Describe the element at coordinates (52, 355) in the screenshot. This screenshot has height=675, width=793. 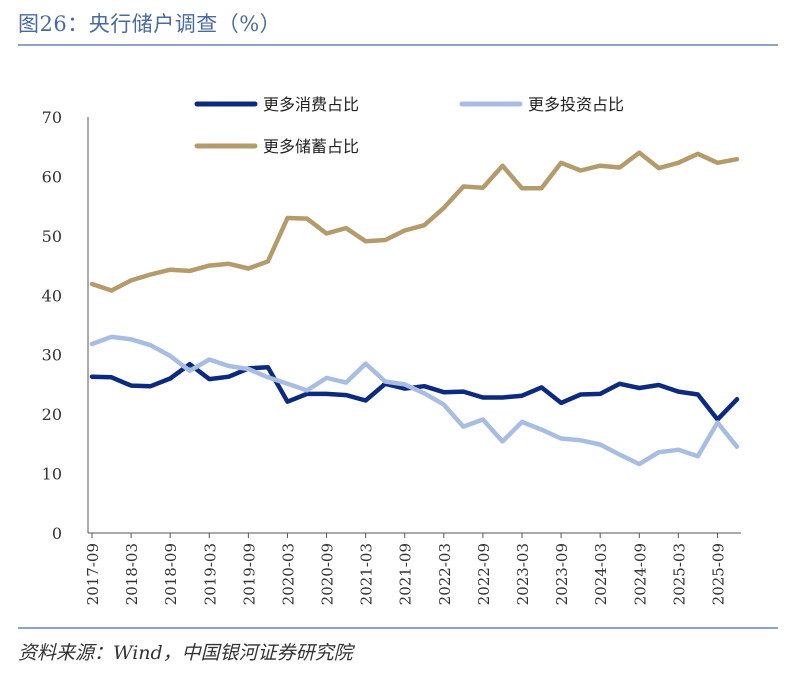
I see `y-tick-label: 30` at that location.